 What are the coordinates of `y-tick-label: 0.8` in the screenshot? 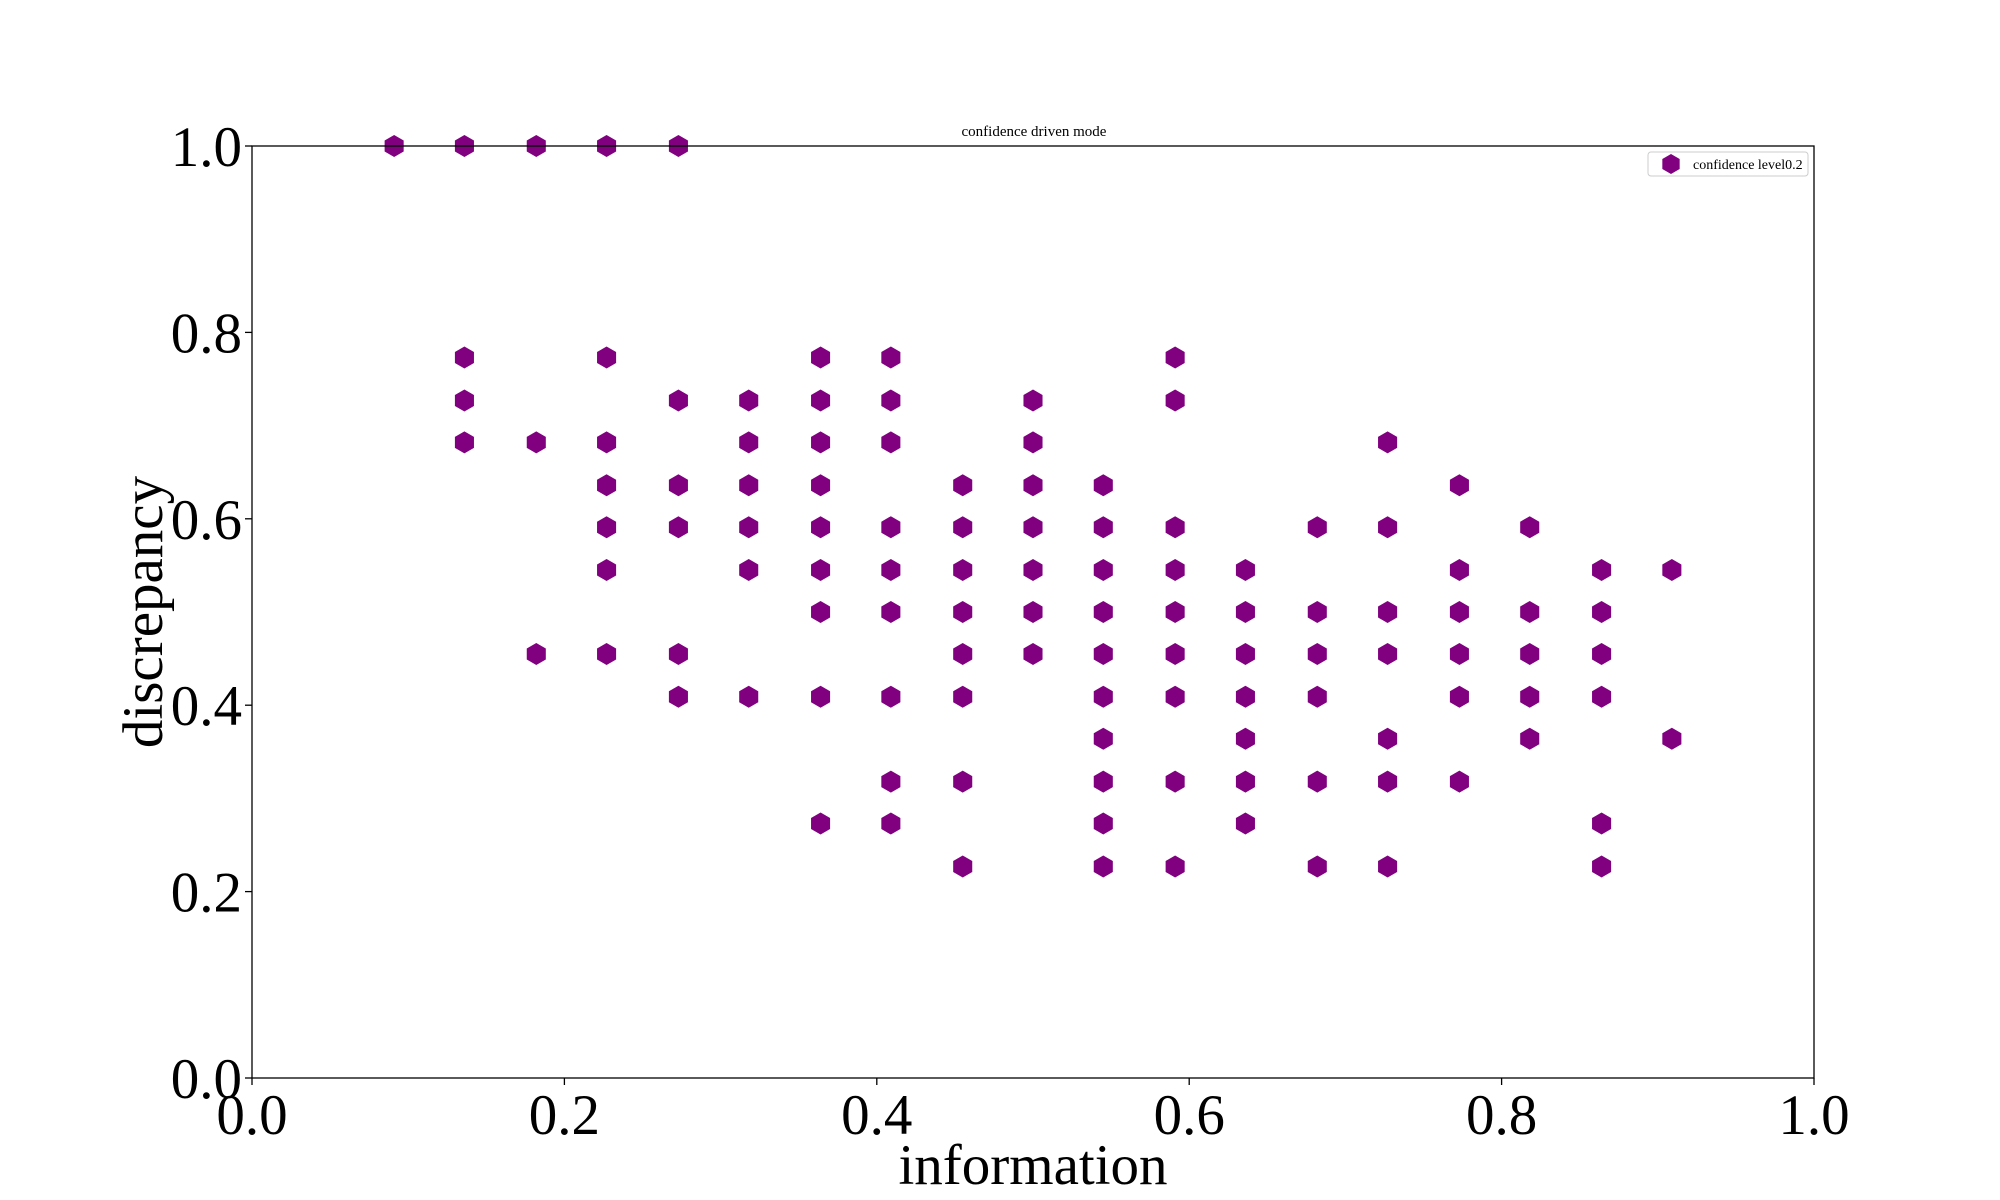 It's located at (206, 333).